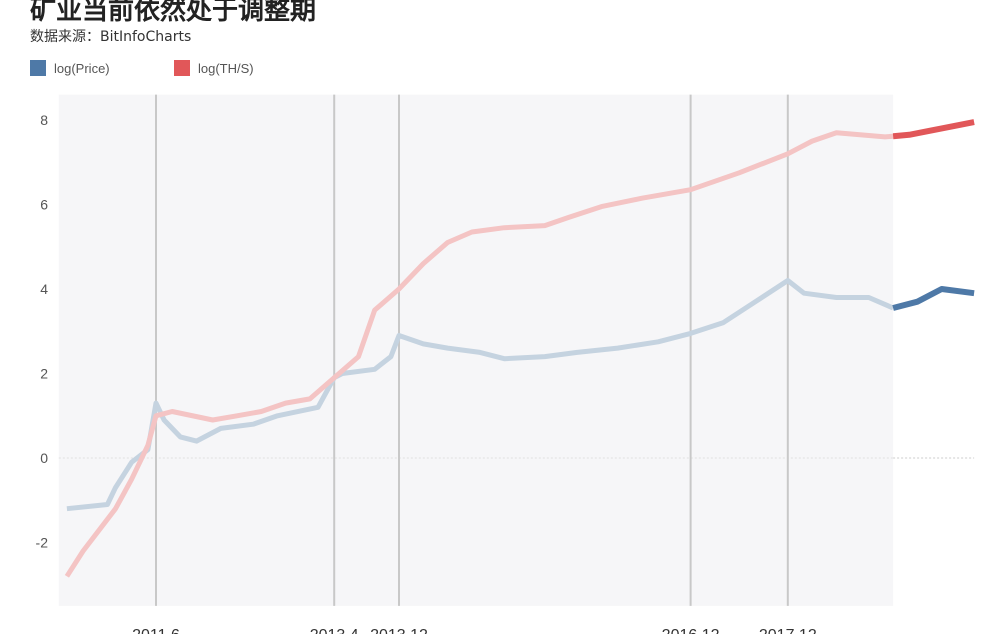  What do you see at coordinates (182, 68) in the screenshot?
I see `legend-swatch-hashrate` at bounding box center [182, 68].